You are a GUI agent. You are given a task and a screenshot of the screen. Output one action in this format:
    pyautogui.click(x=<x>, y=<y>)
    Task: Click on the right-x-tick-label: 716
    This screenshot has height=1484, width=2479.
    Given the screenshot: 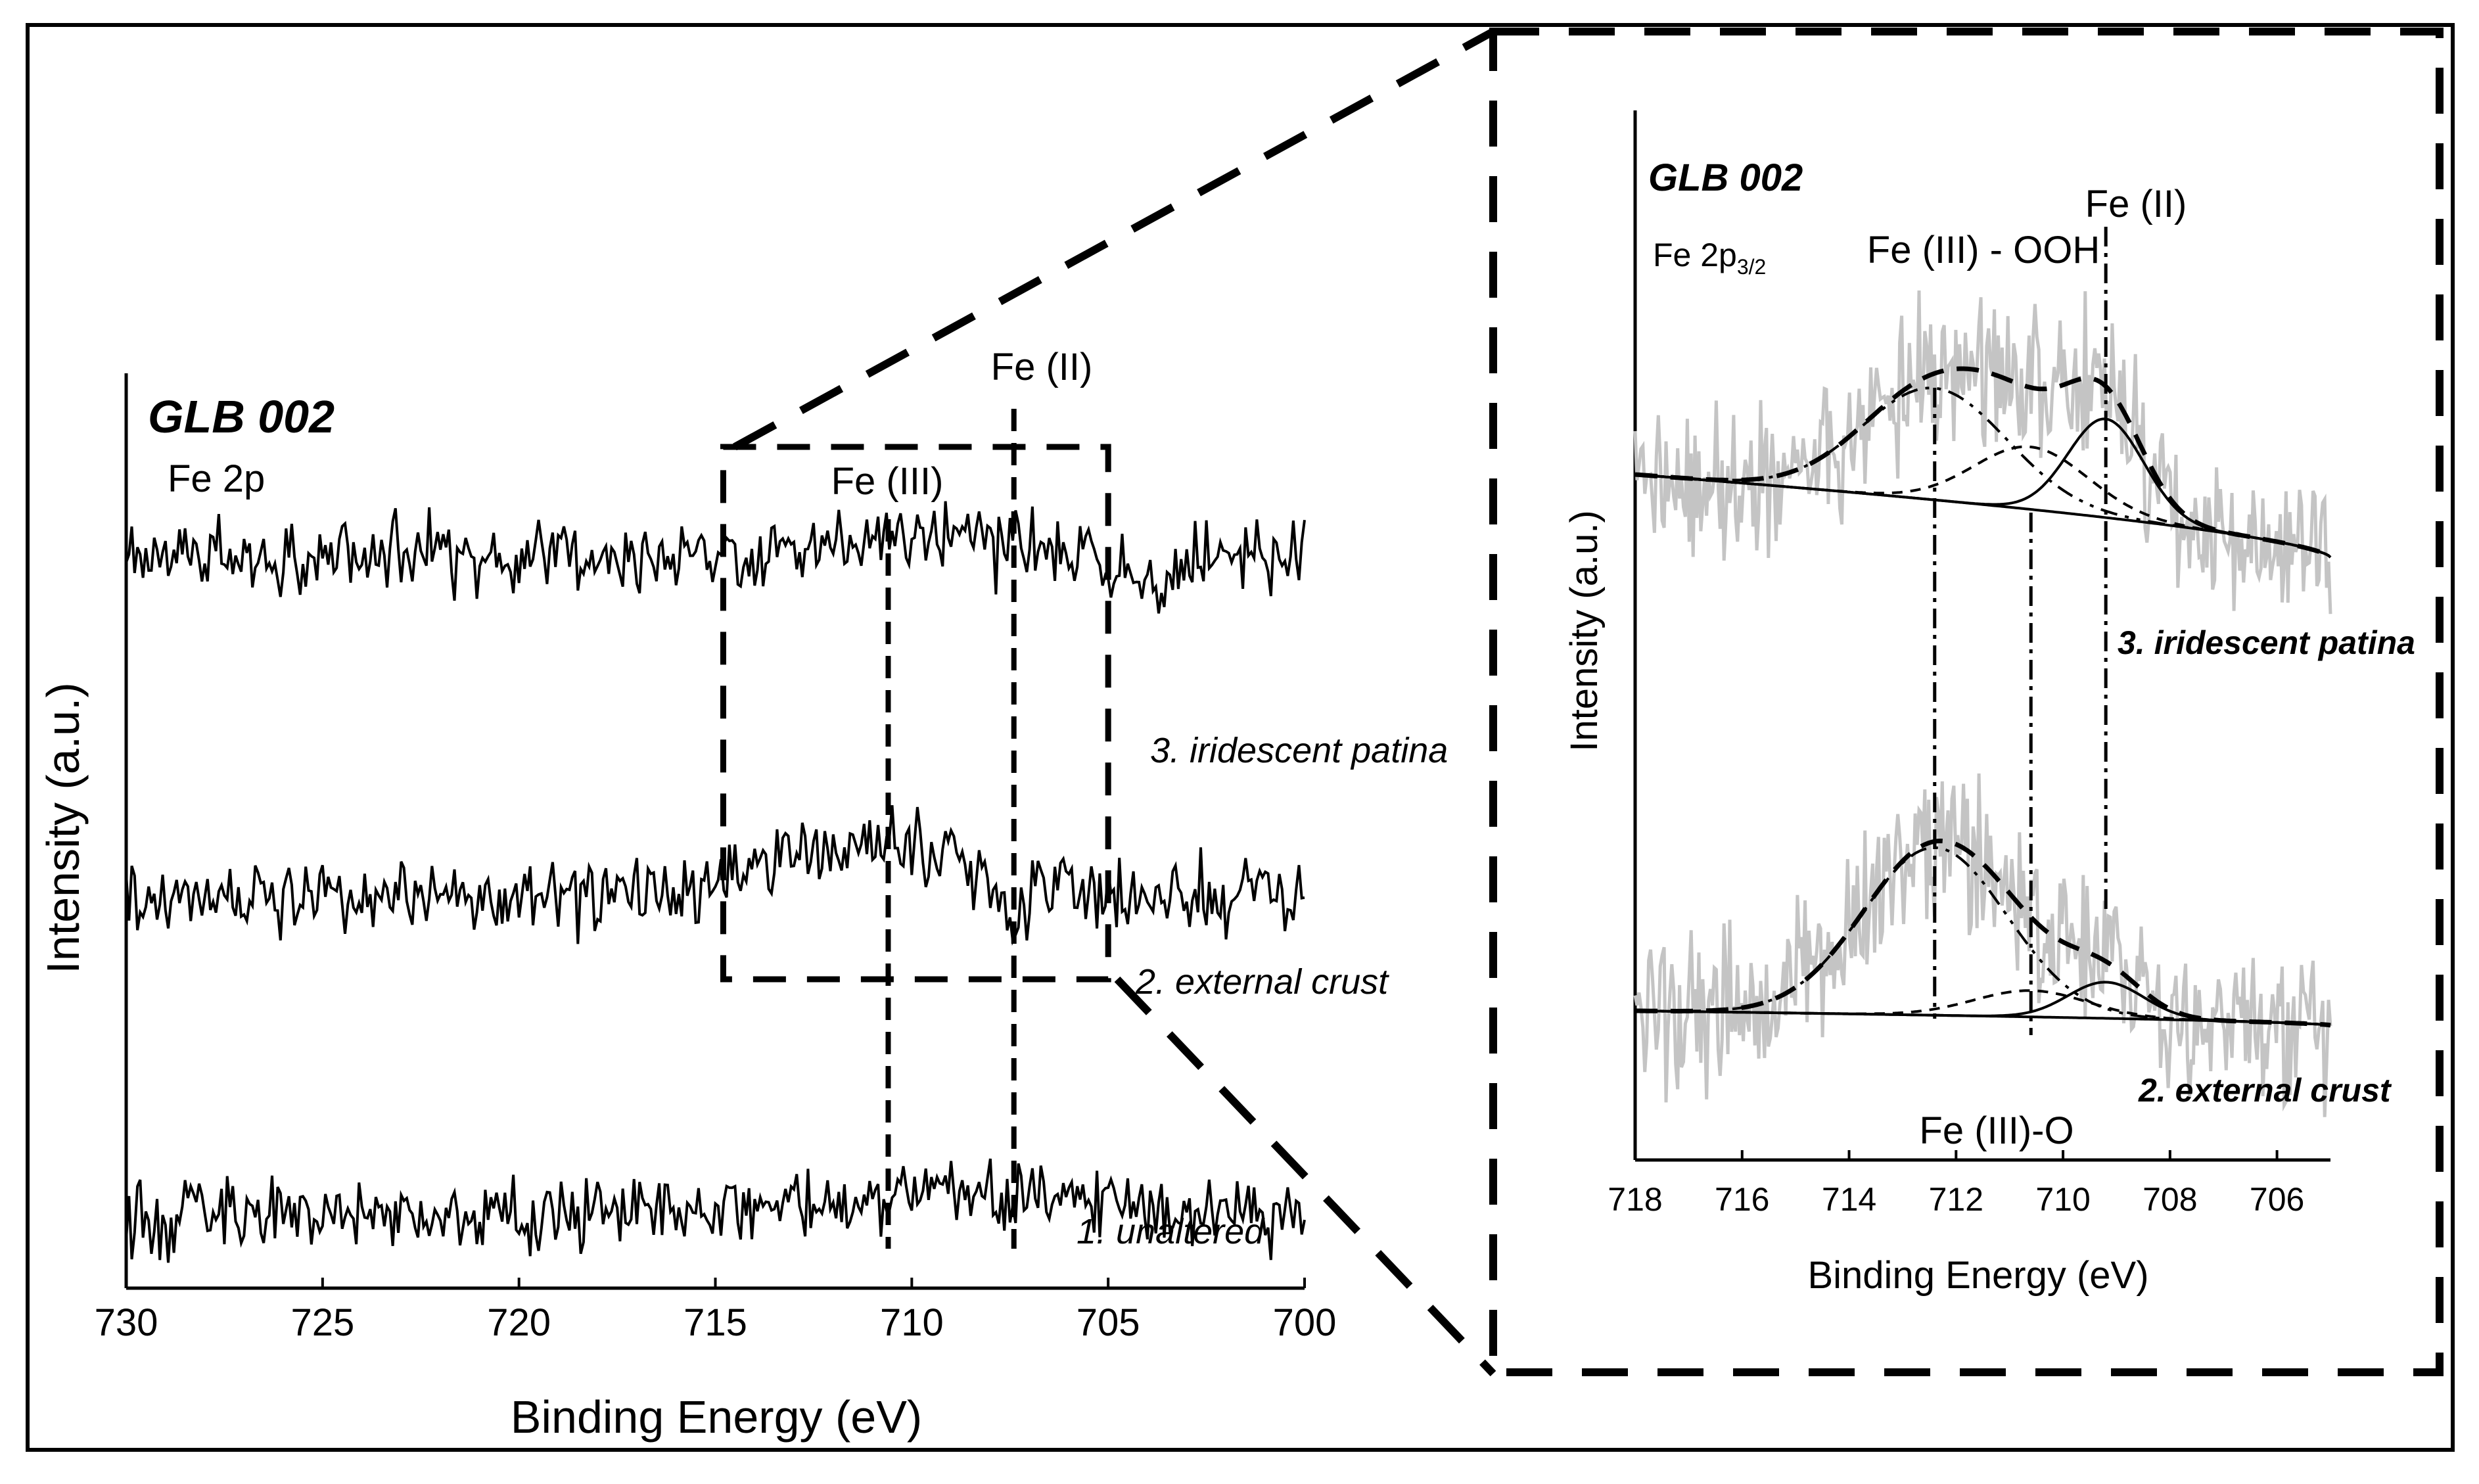 What is the action you would take?
    pyautogui.click(x=1742, y=1199)
    